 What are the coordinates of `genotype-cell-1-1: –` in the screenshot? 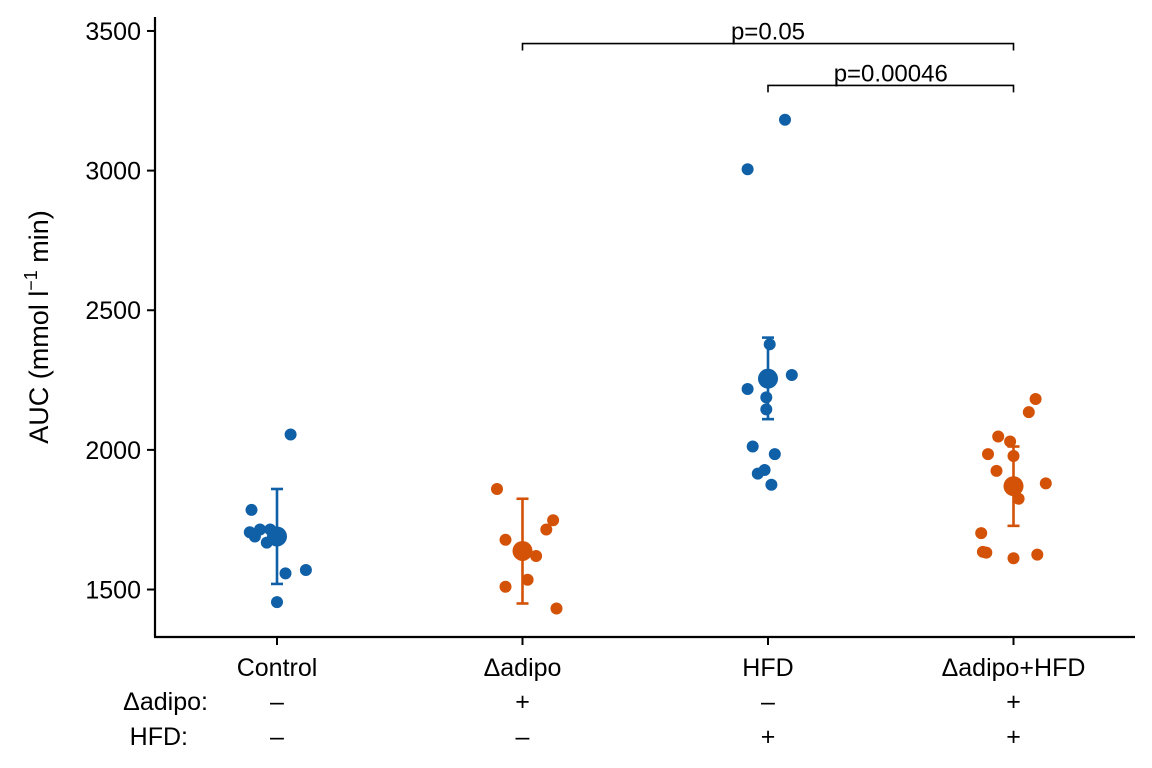 It's located at (523, 737).